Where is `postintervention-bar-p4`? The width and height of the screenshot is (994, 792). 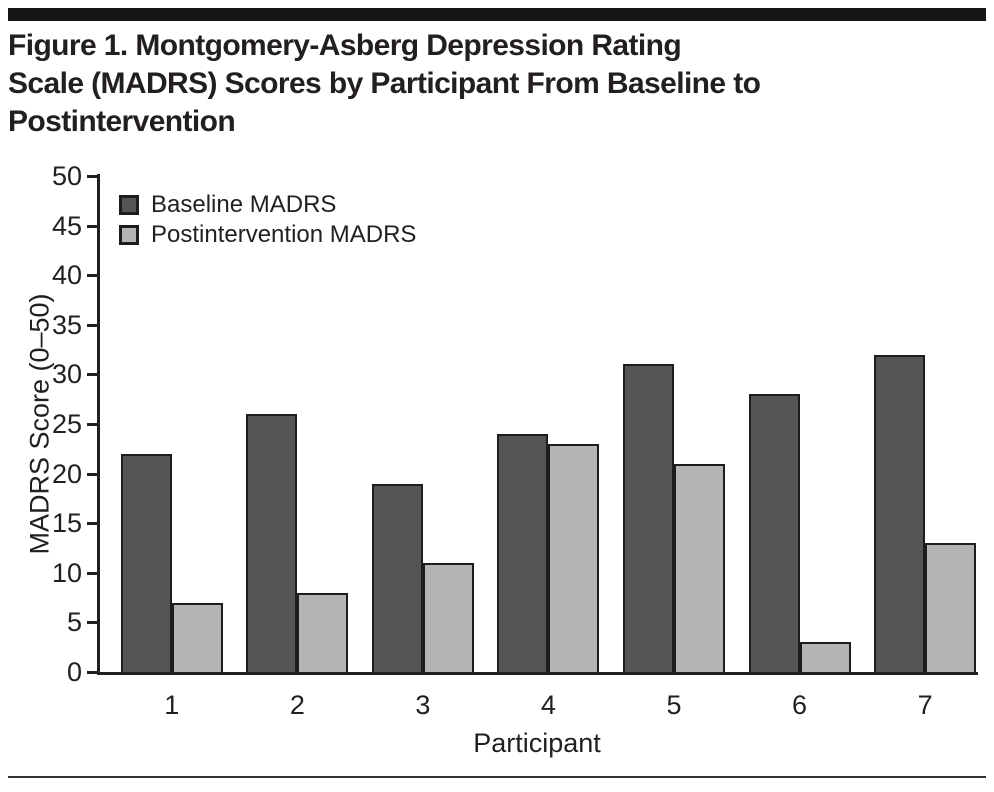
postintervention-bar-p4 is located at coordinates (574, 559).